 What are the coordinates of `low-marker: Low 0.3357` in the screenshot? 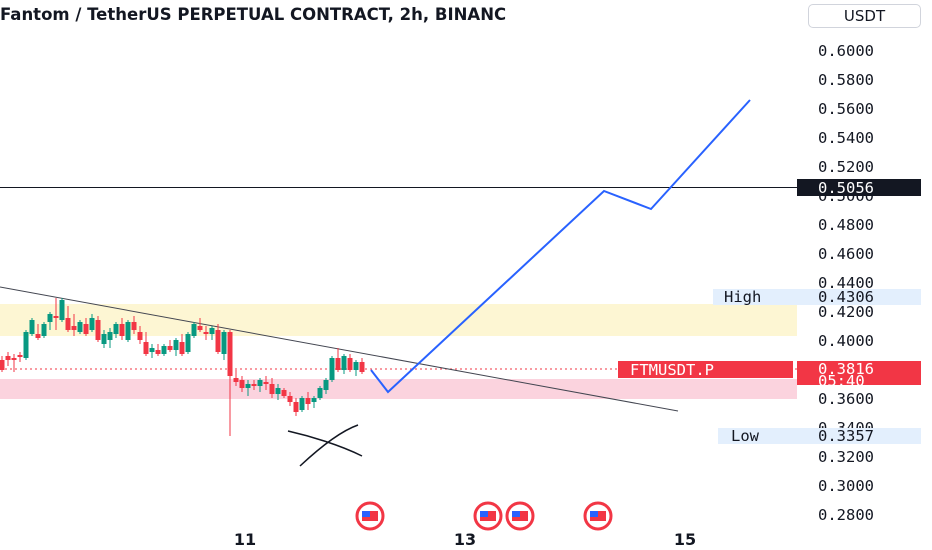 It's located at (819, 436).